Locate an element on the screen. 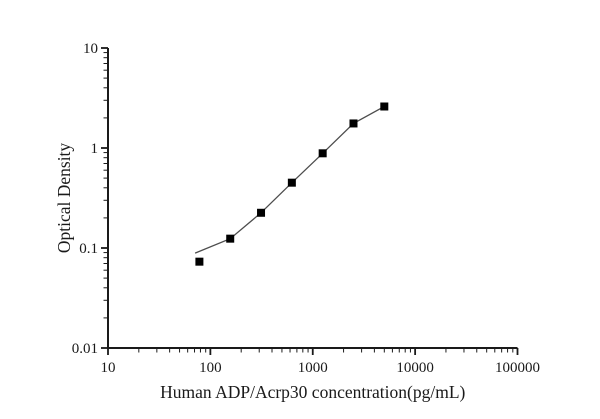 The image size is (600, 419). x-tick-label: 10000 is located at coordinates (415, 368).